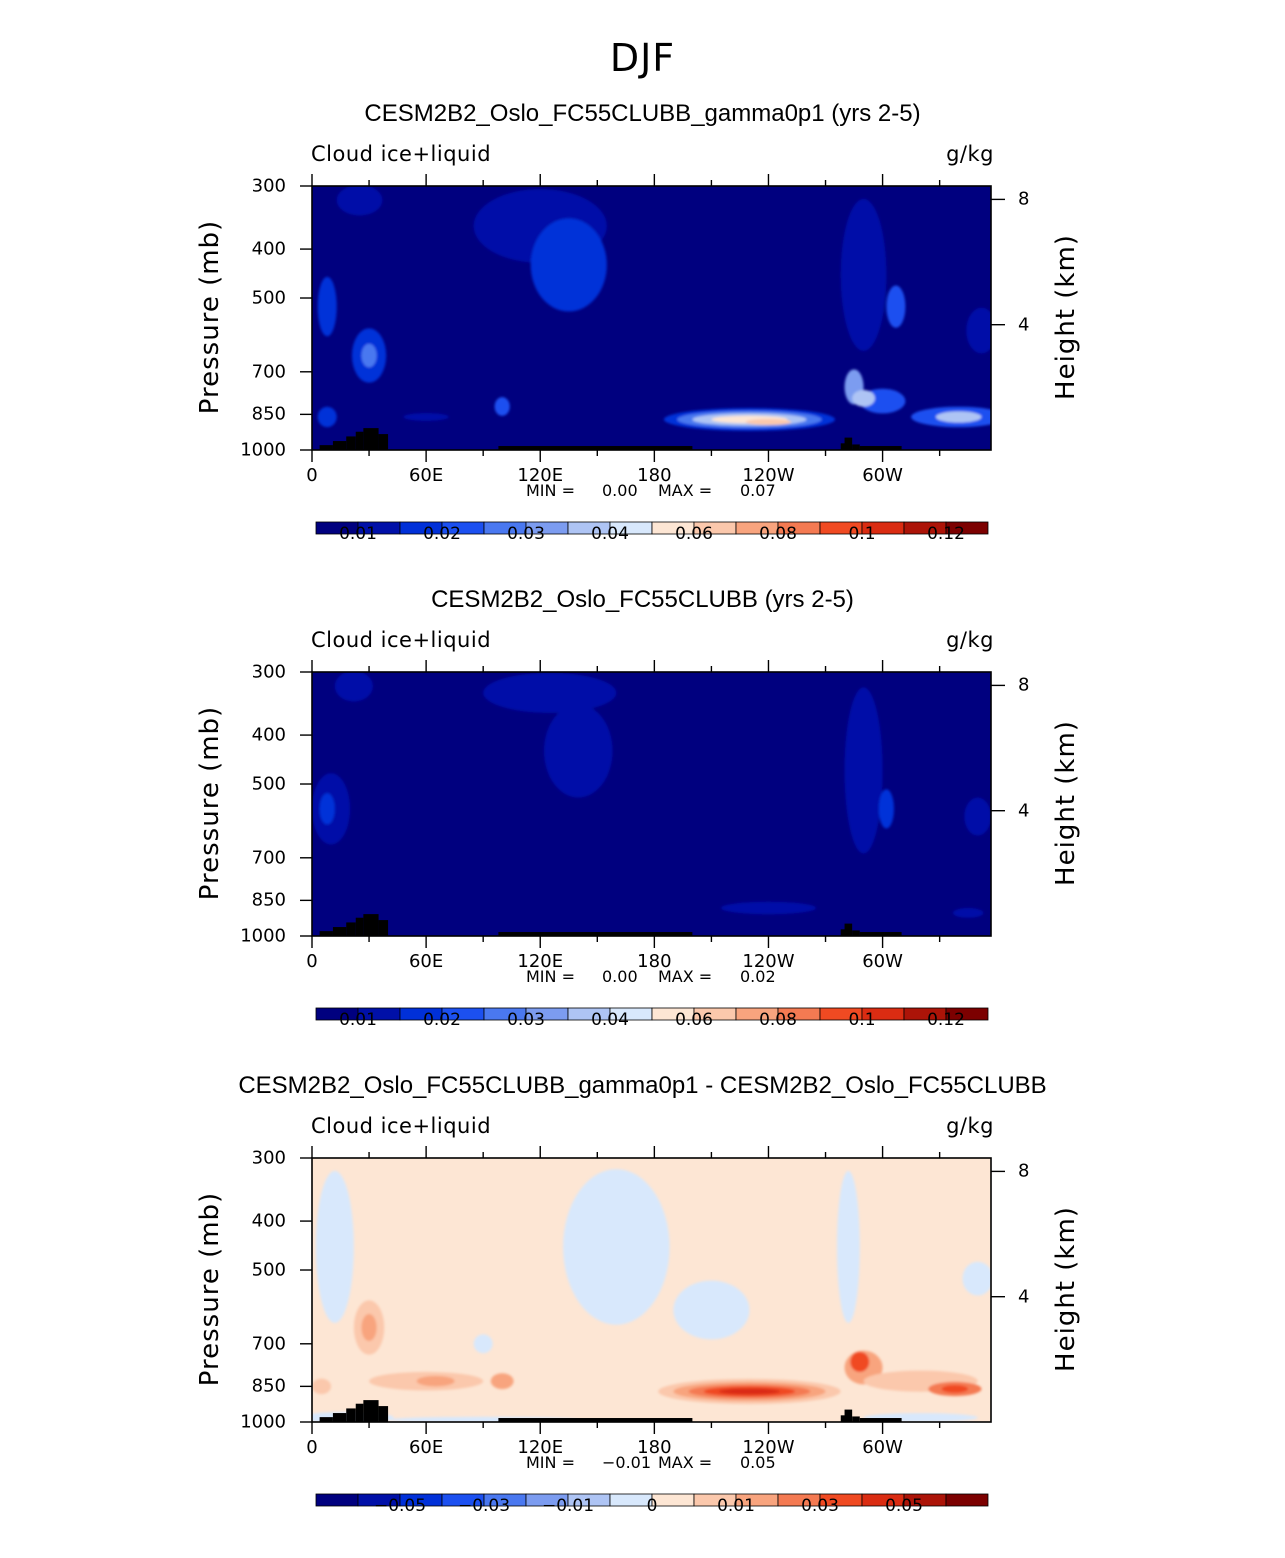 This screenshot has width=1285, height=1558. Describe the element at coordinates (568, 1506) in the screenshot. I see `colorbar-label: −0.01` at that location.